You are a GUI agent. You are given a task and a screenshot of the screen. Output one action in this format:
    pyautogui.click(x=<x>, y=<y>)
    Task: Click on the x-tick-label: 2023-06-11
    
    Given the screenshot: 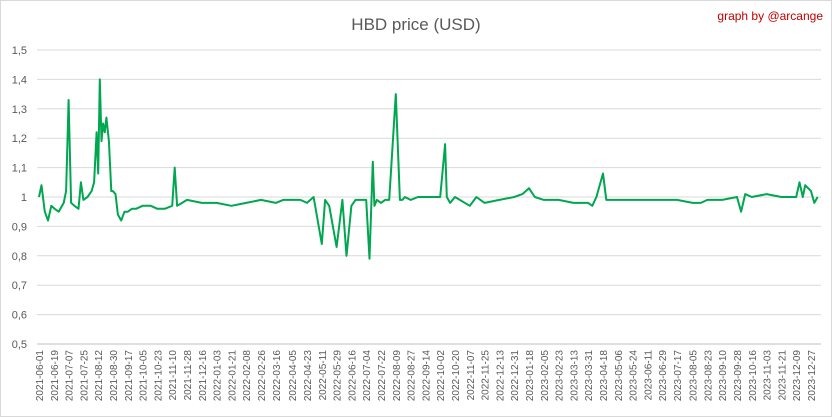 What is the action you would take?
    pyautogui.click(x=648, y=375)
    